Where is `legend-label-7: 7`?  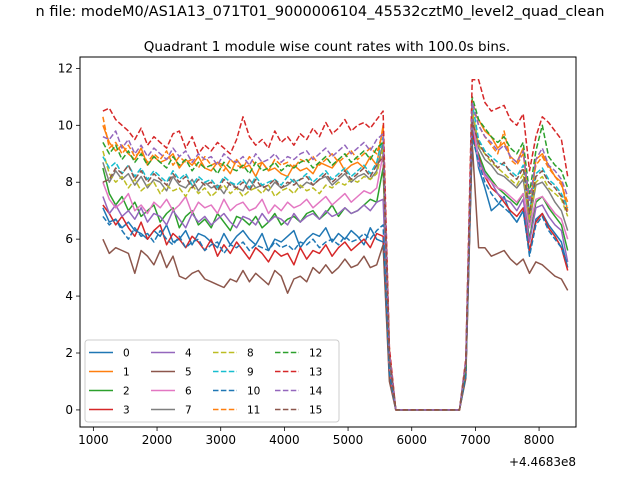
legend-label-7: 7 is located at coordinates (188, 411).